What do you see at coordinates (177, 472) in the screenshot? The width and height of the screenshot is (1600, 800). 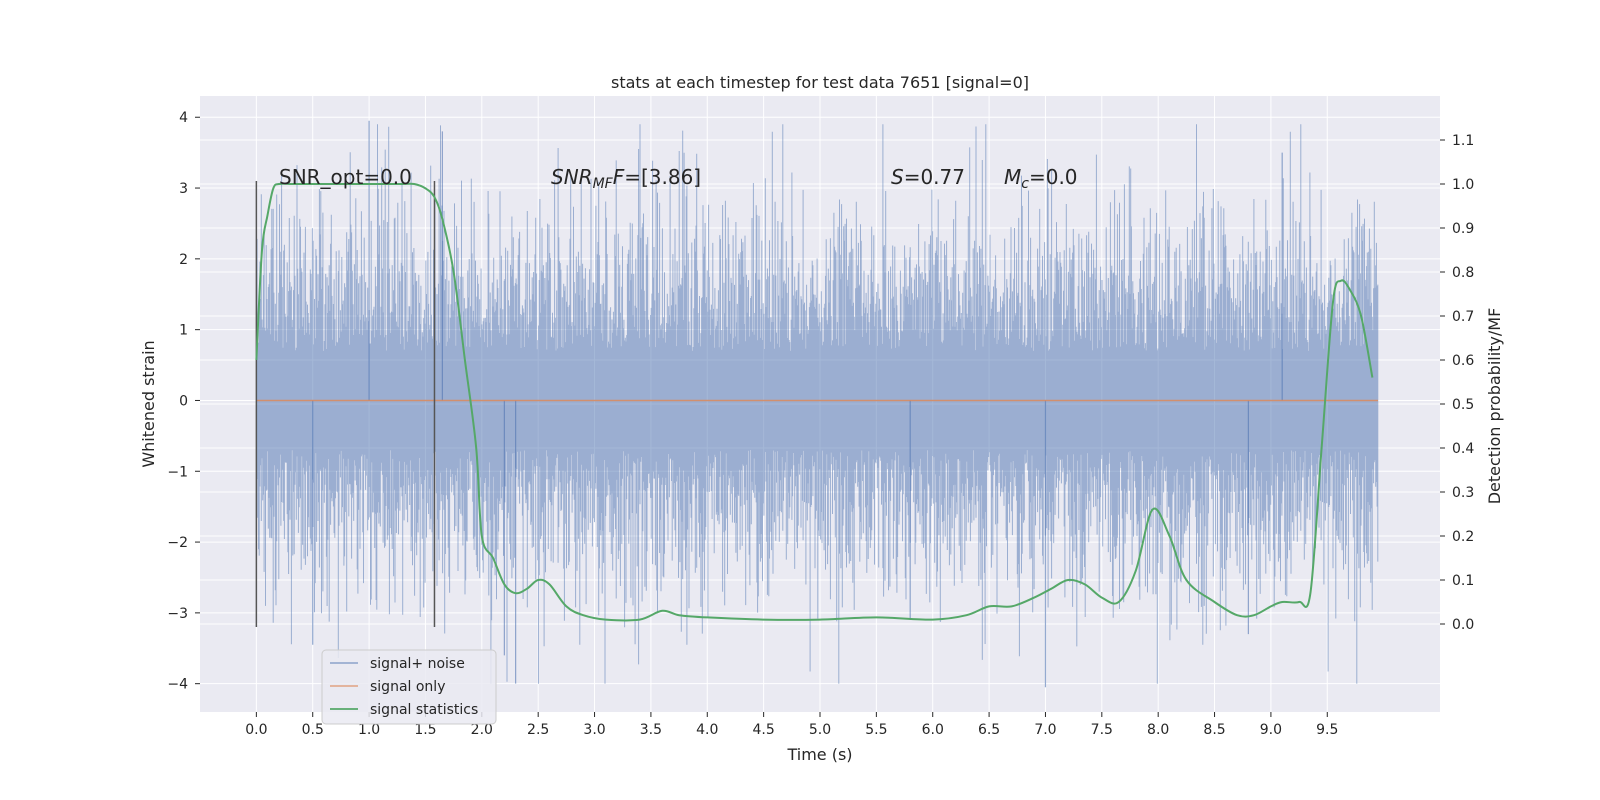 I see `y-tick-label: −1` at bounding box center [177, 472].